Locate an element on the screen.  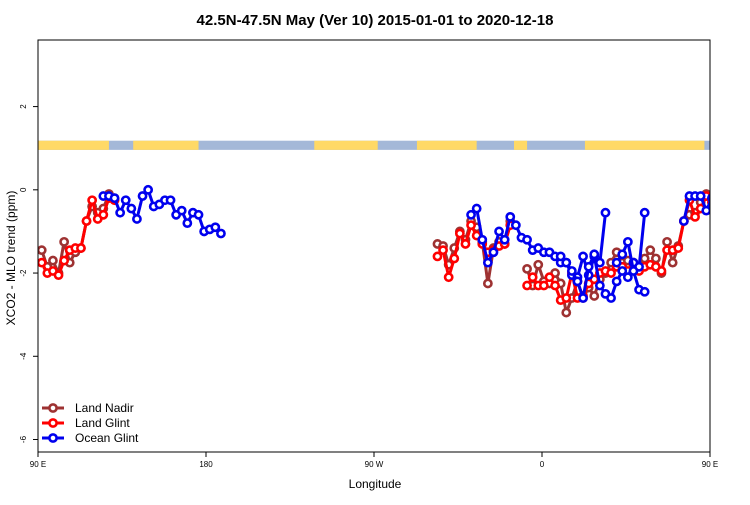
y-tick-label: -2 is located at coordinates (23, 273).